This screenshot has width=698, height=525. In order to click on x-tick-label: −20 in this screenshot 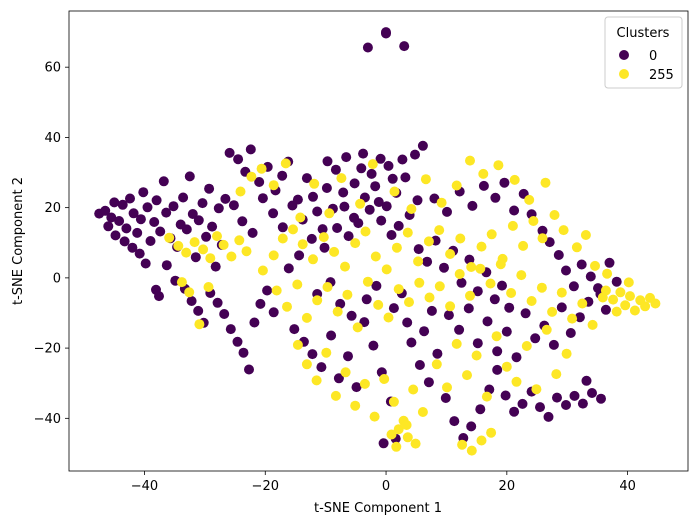, I will do `click(265, 486)`.